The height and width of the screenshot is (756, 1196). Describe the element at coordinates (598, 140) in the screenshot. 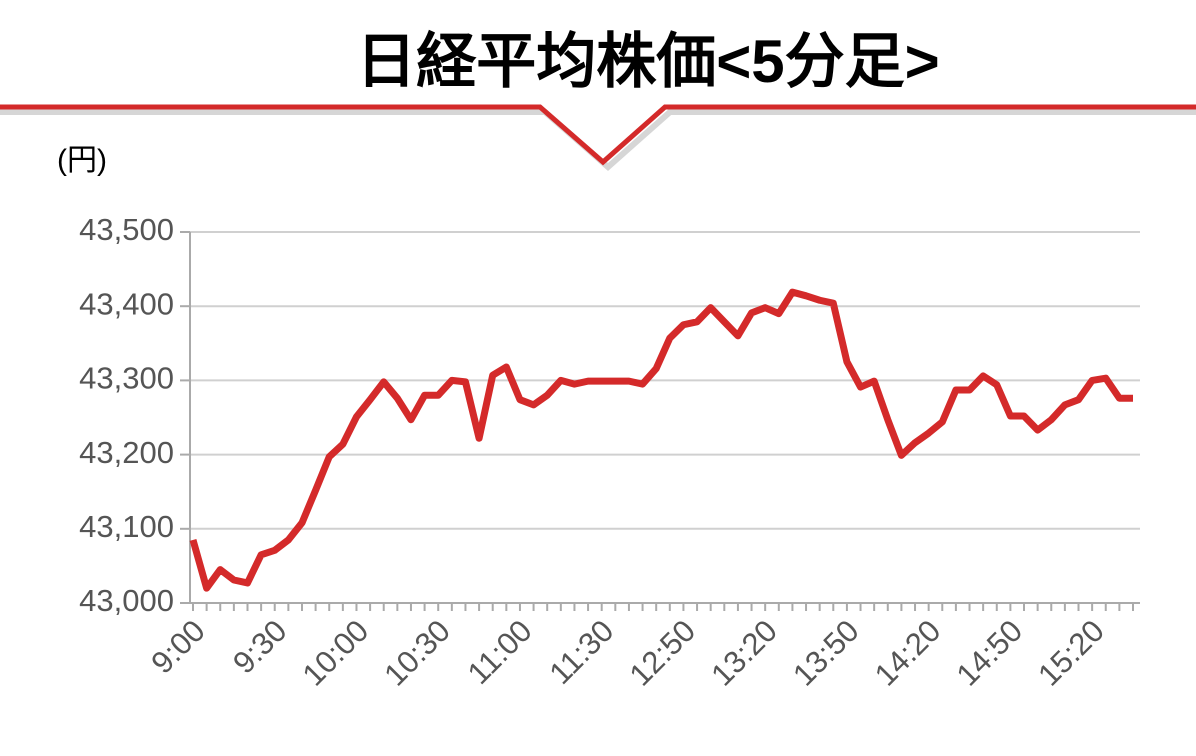

I see `title-decoration-shadow` at that location.